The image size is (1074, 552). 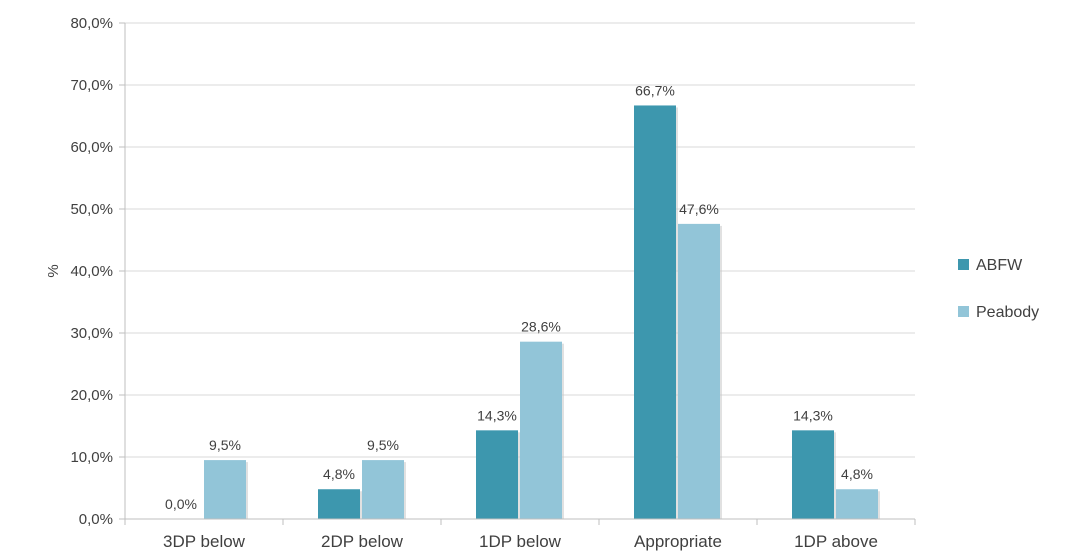 I want to click on x-tick-label: 3DP below, so click(x=204, y=541).